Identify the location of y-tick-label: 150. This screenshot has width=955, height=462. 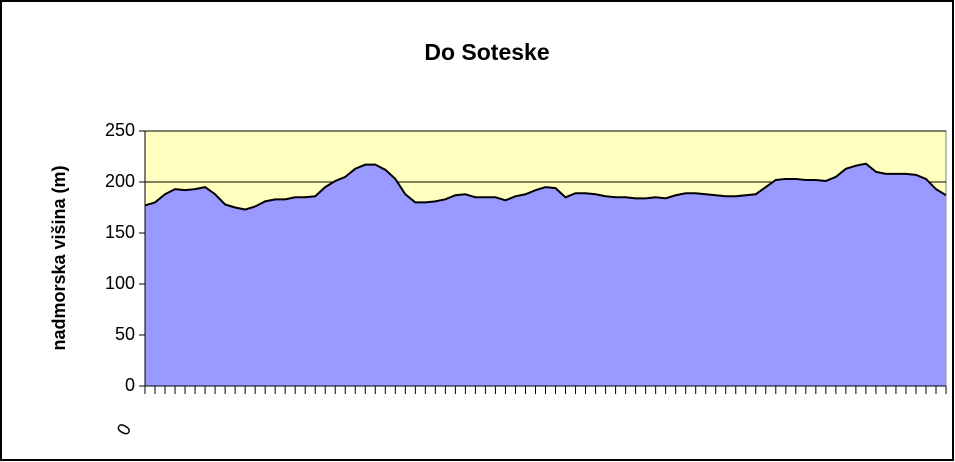
(120, 232).